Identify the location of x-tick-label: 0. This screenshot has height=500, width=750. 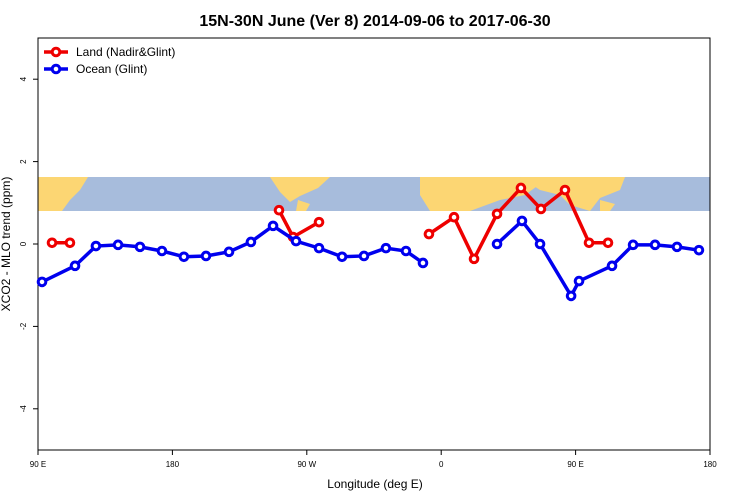
(441, 464).